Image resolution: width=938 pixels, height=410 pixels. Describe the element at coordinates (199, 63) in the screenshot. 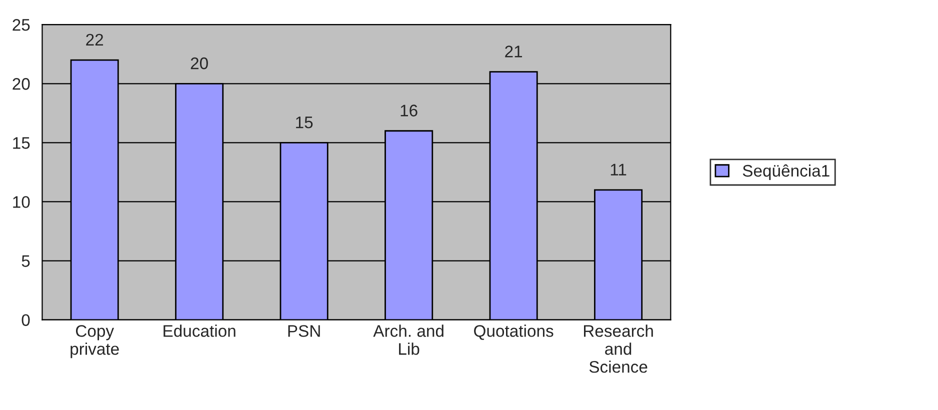

I see `data-label: 20` at that location.